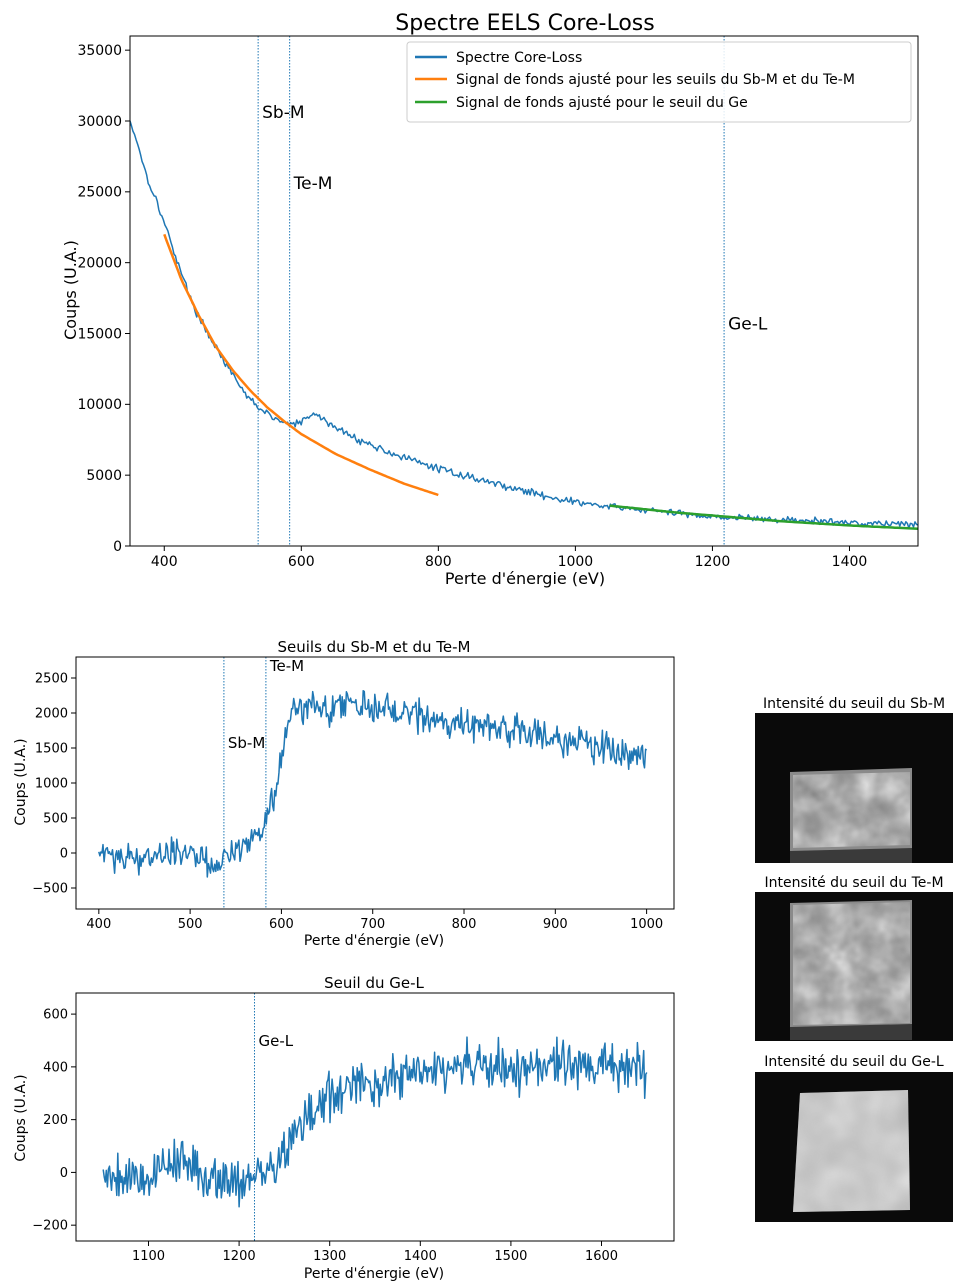 The height and width of the screenshot is (1284, 956). I want to click on y-tick-label: −200, so click(50, 1226).